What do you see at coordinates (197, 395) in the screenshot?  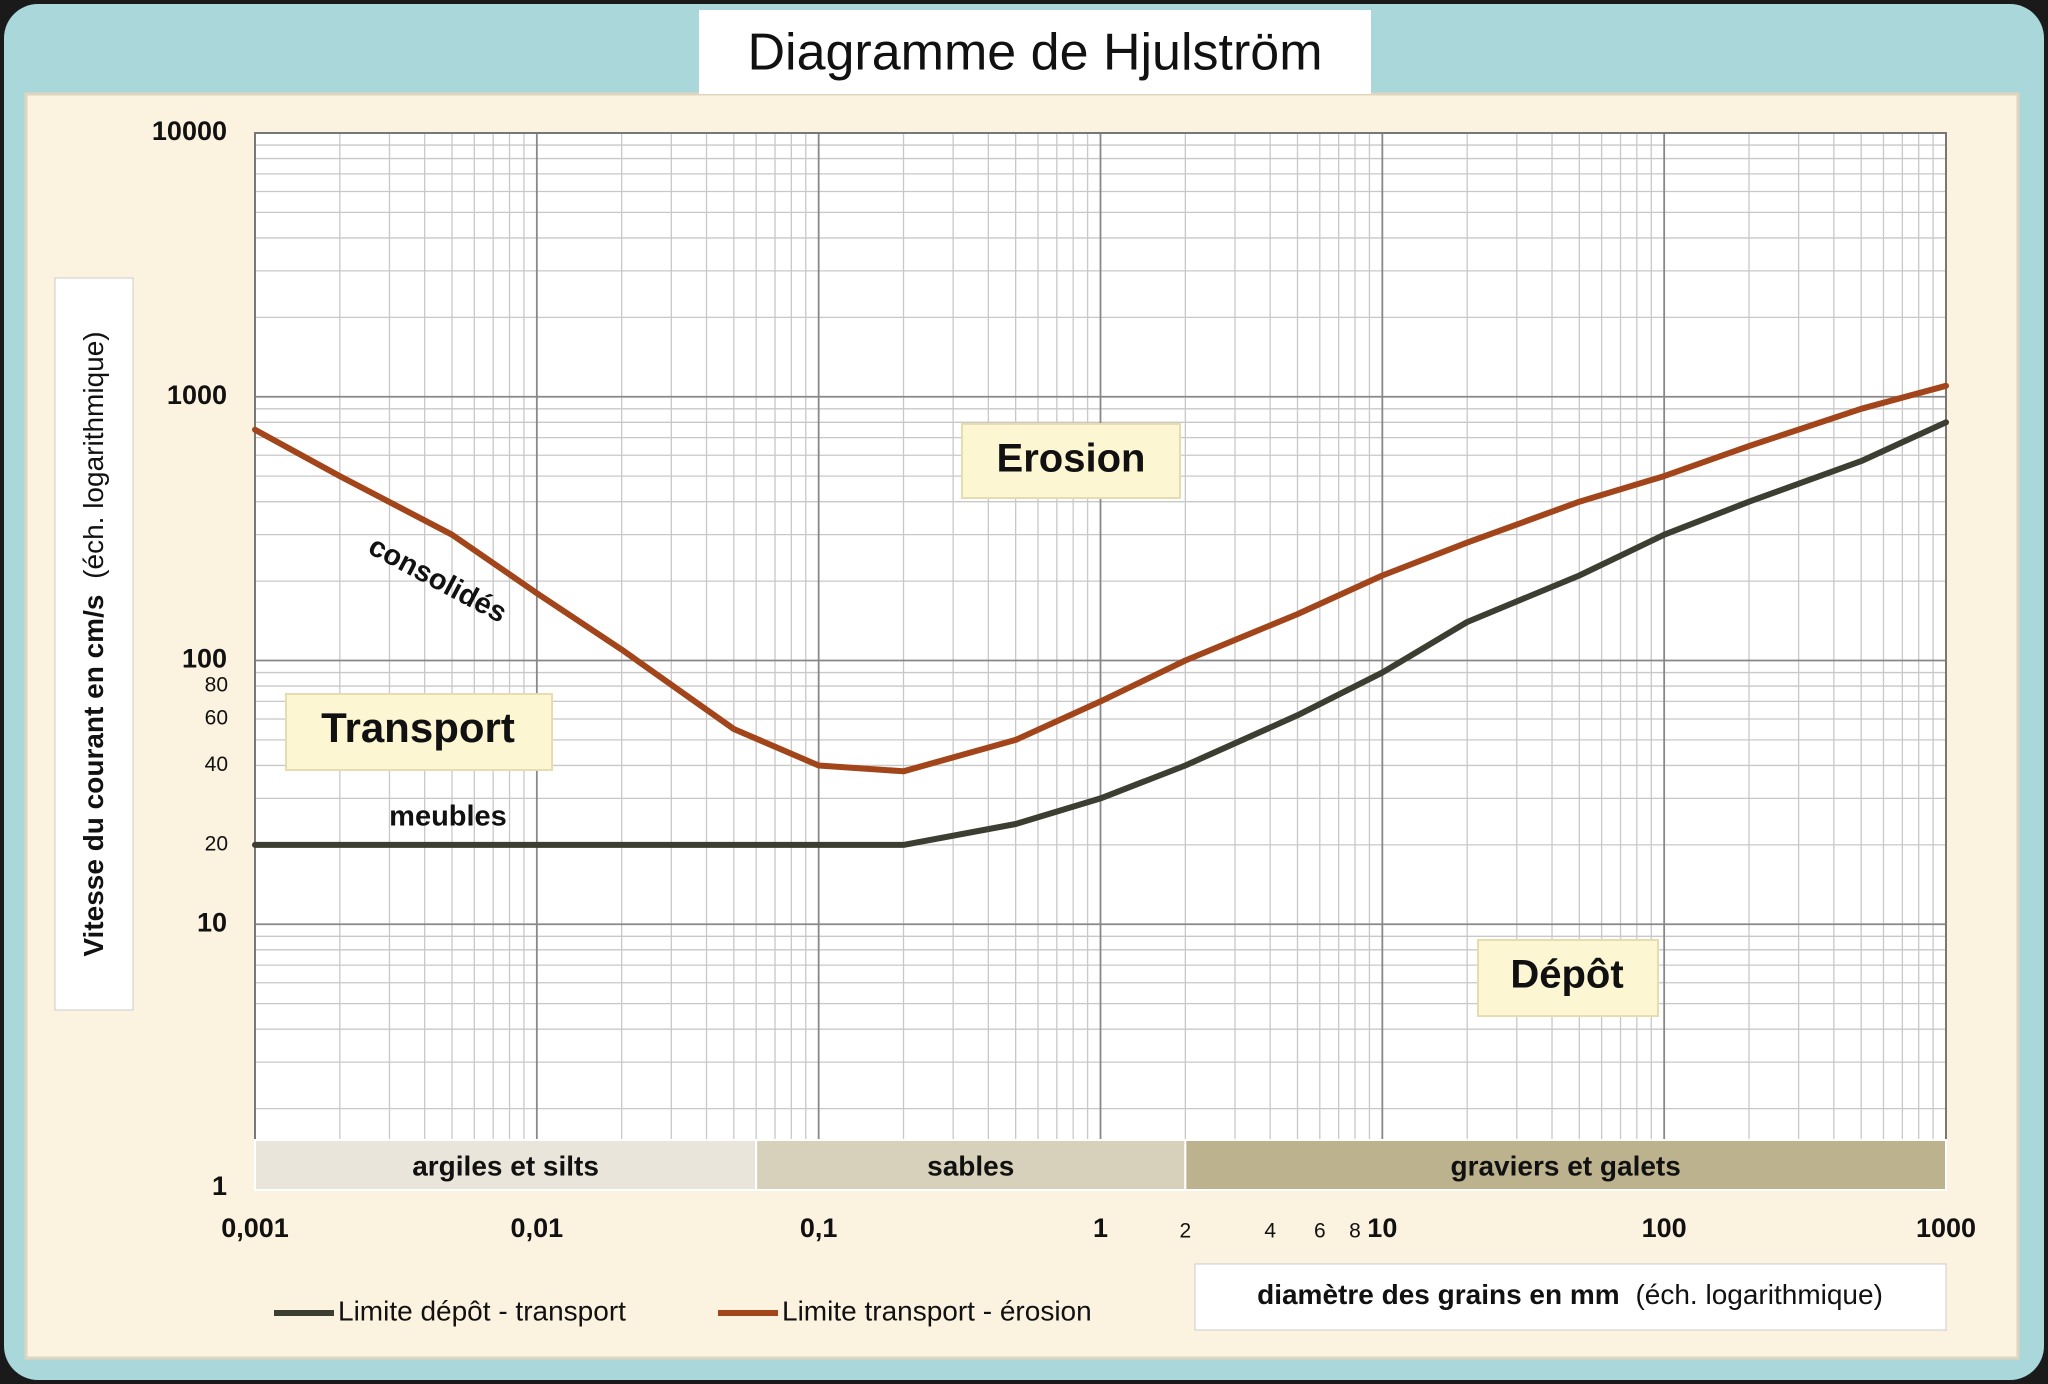 I see `y-tick-label: 1000` at bounding box center [197, 395].